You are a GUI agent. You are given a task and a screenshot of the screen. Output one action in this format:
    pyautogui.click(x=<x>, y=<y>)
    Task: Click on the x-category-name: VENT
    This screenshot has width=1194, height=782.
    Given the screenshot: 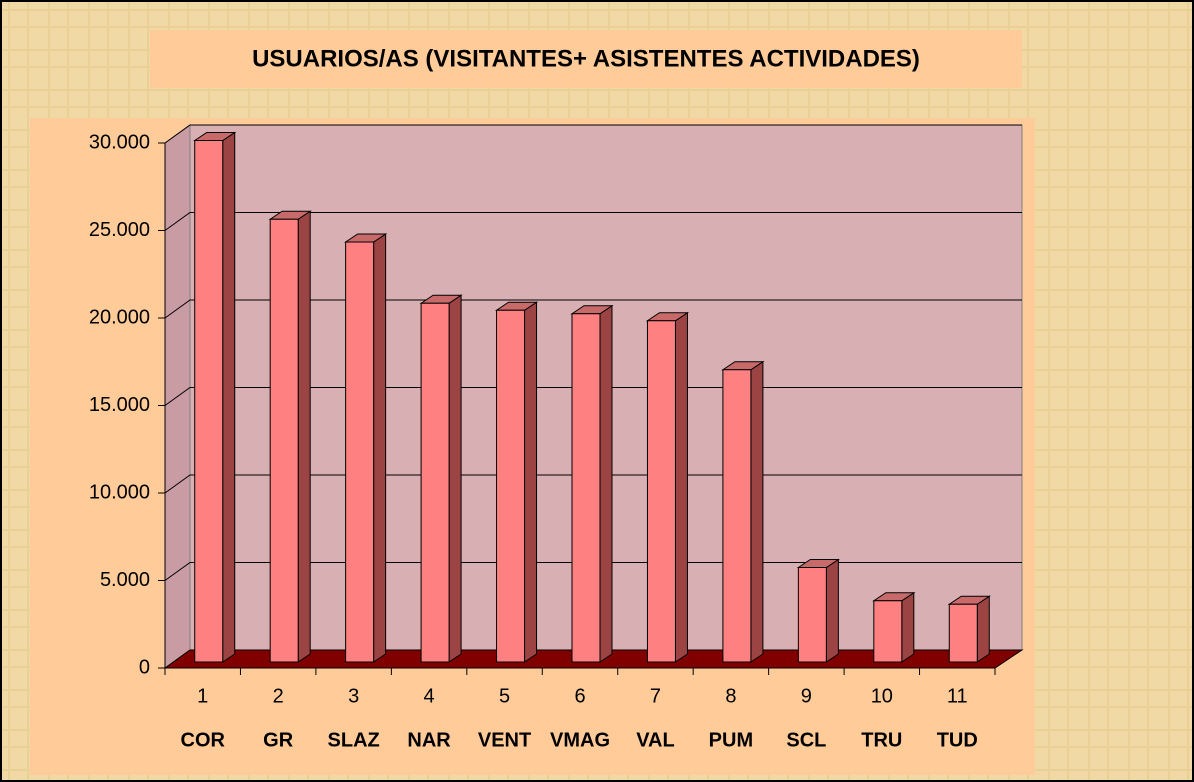 What is the action you would take?
    pyautogui.click(x=504, y=740)
    